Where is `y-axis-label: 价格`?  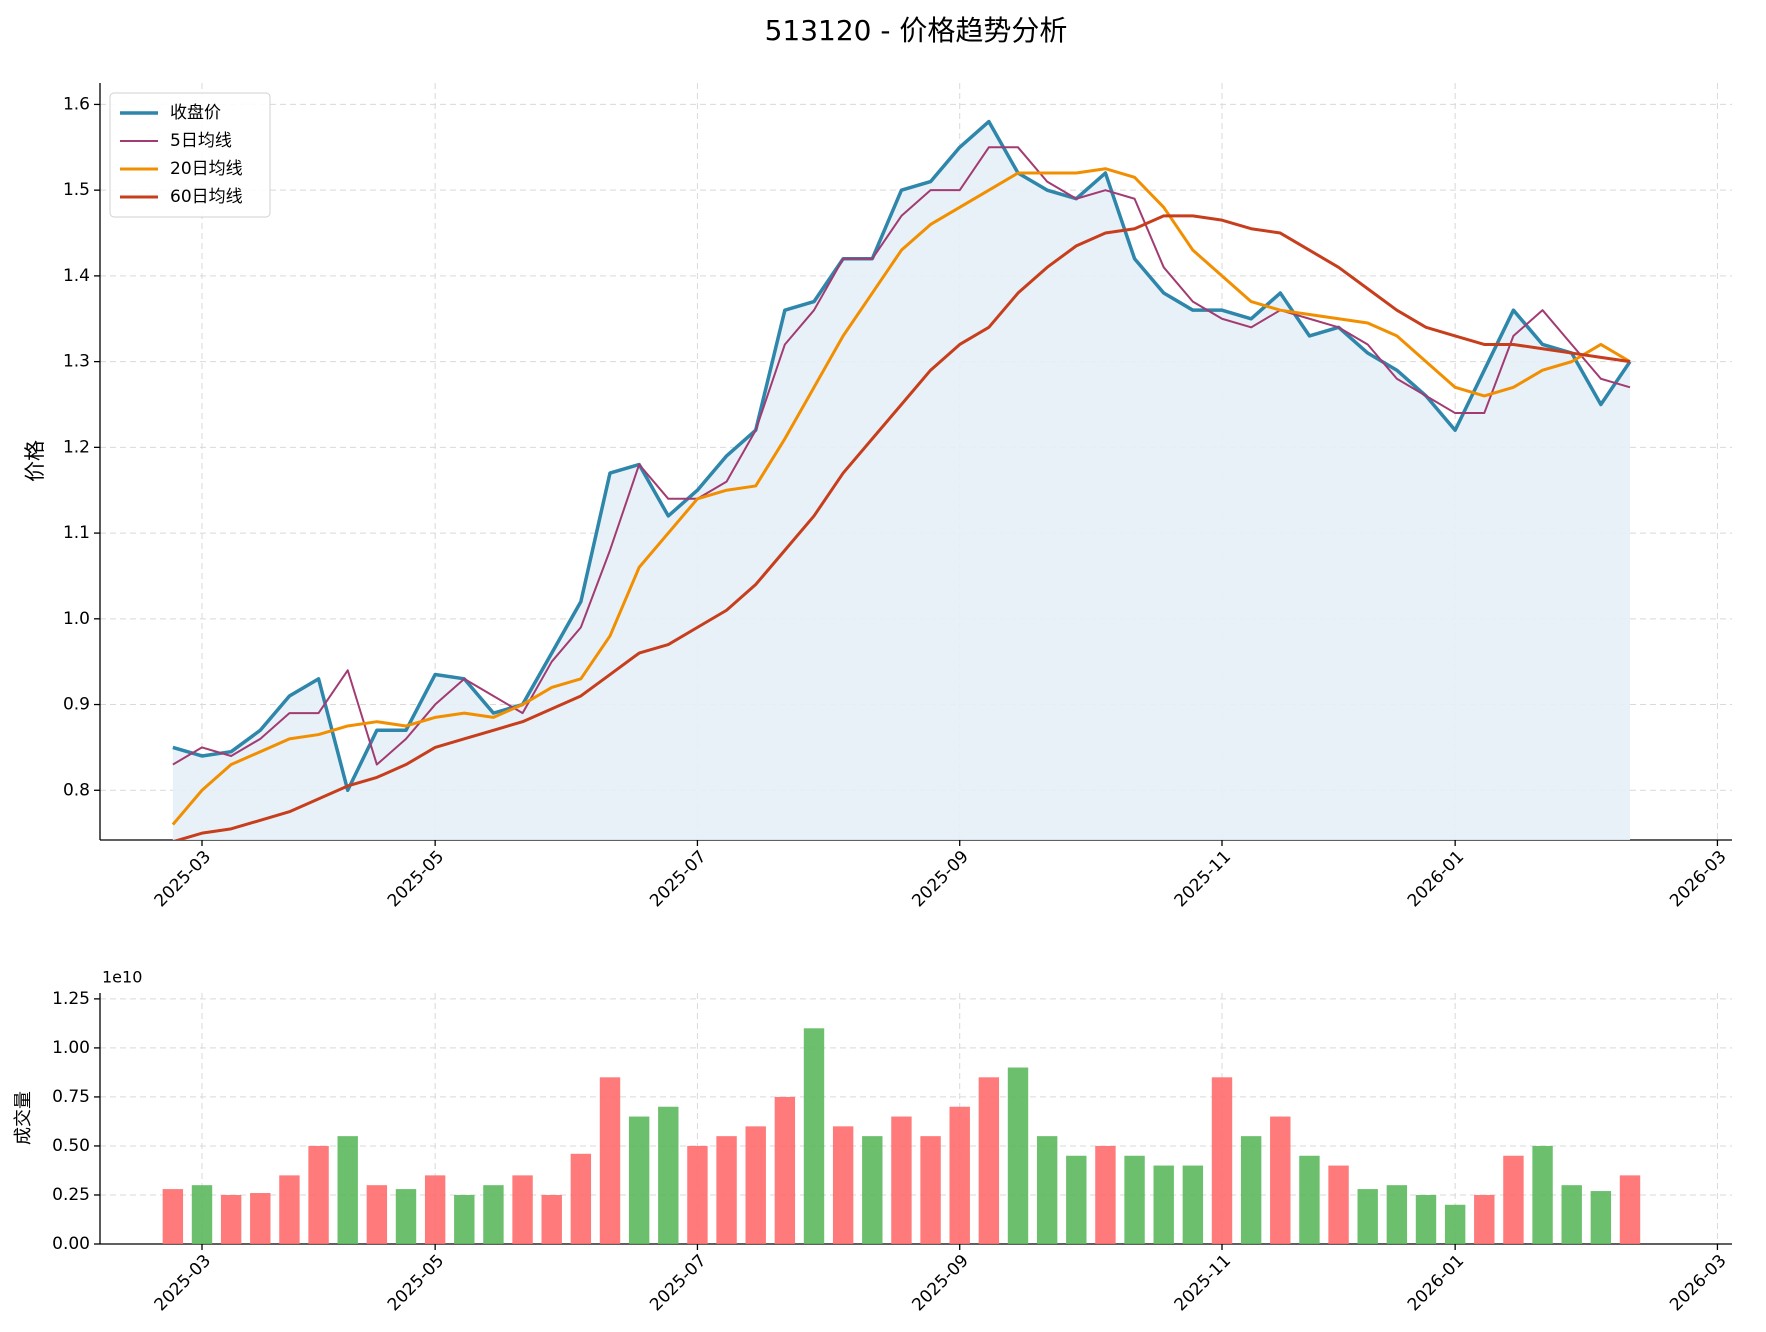 y-axis-label: 价格 is located at coordinates (35, 461).